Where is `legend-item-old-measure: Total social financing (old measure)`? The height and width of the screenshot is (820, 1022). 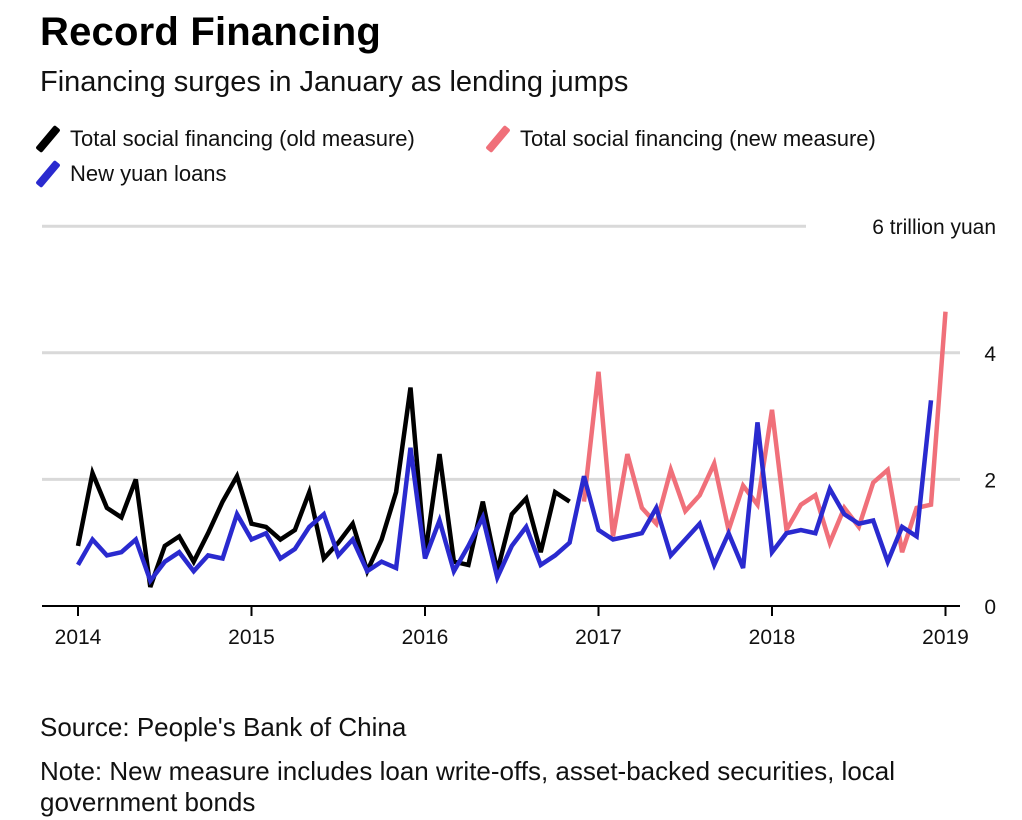
legend-item-old-measure: Total social financing (old measure) is located at coordinates (225, 139).